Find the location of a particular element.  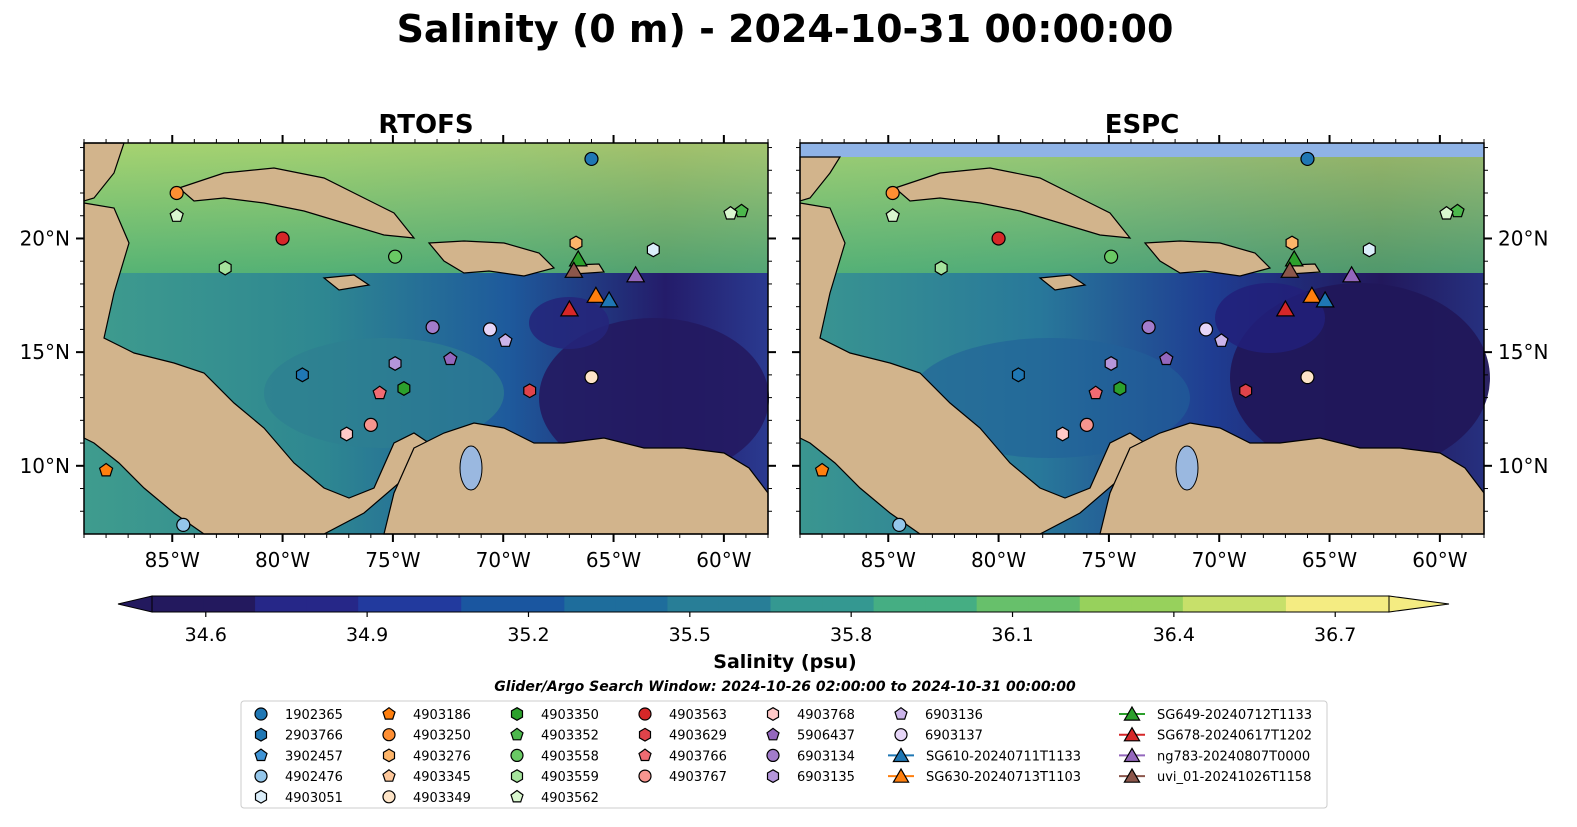

lake-maracaibo is located at coordinates (1187, 468).